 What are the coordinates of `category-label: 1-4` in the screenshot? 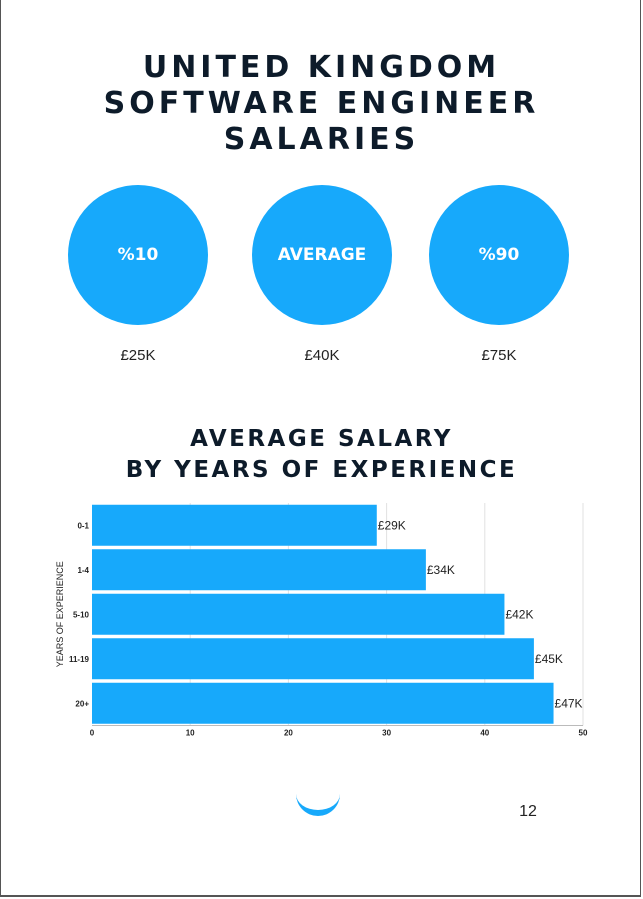 It's located at (83, 570).